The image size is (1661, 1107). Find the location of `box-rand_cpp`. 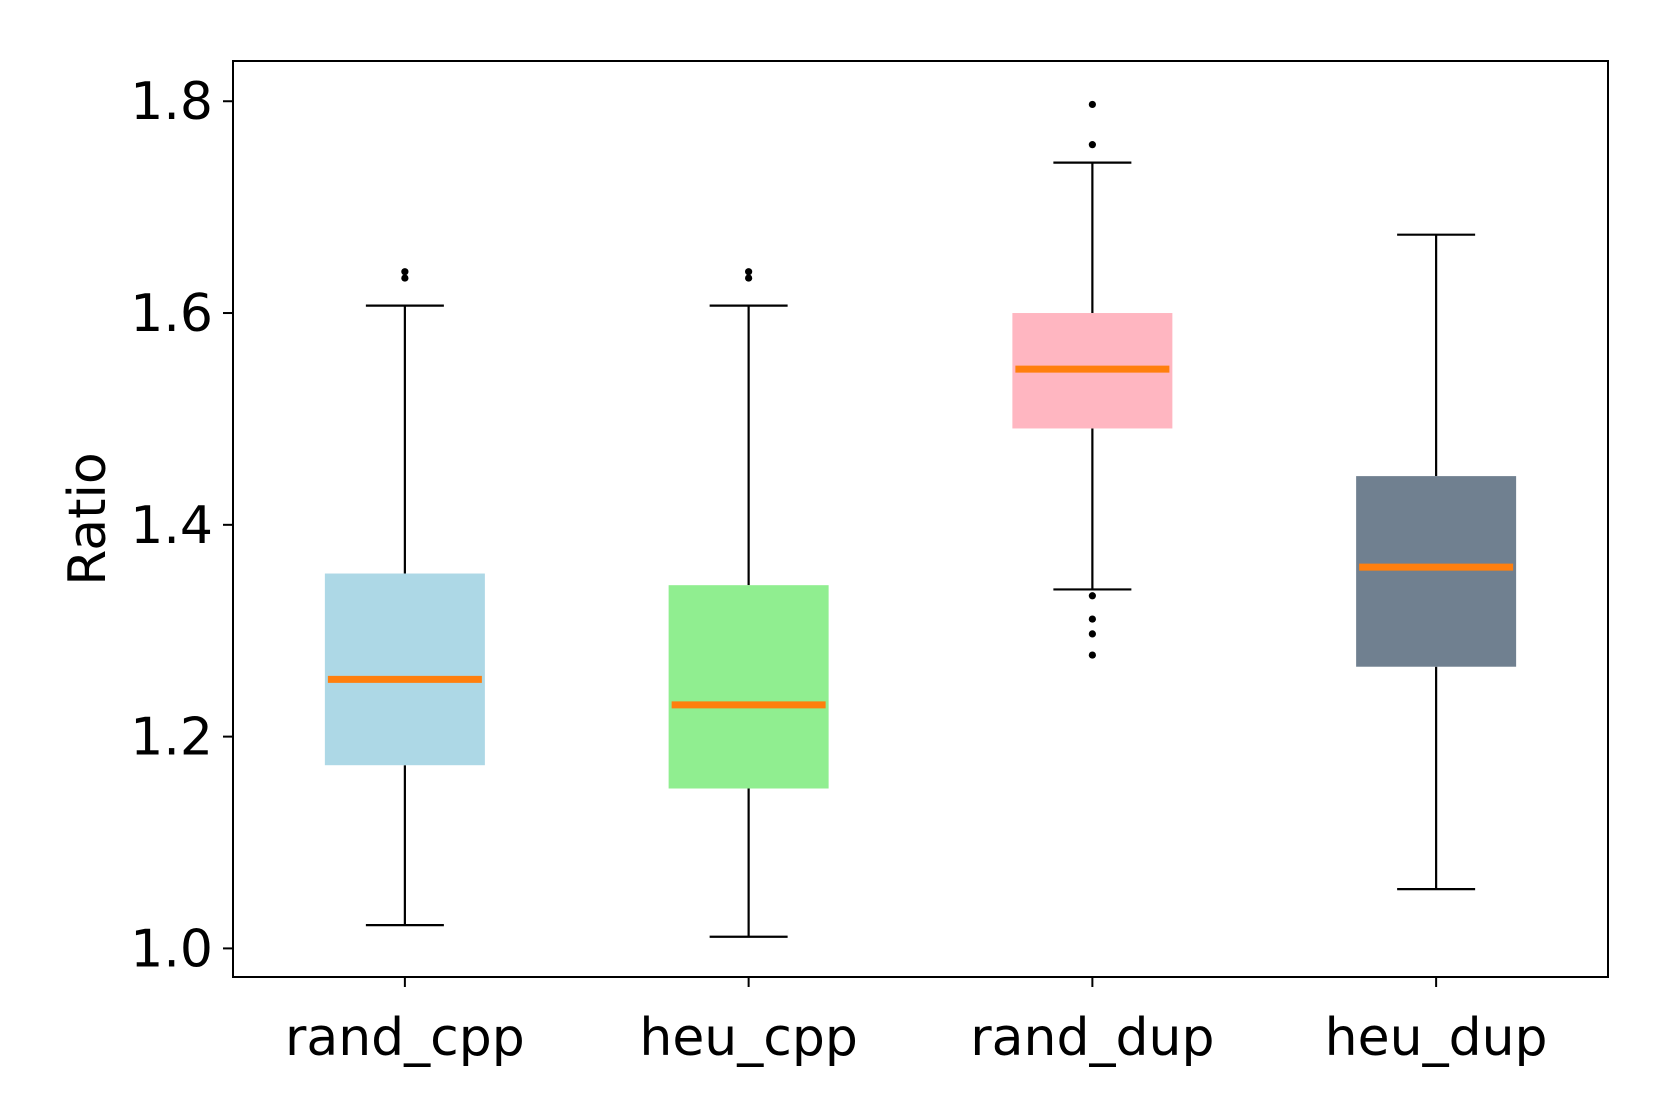

box-rand_cpp is located at coordinates (404, 597).